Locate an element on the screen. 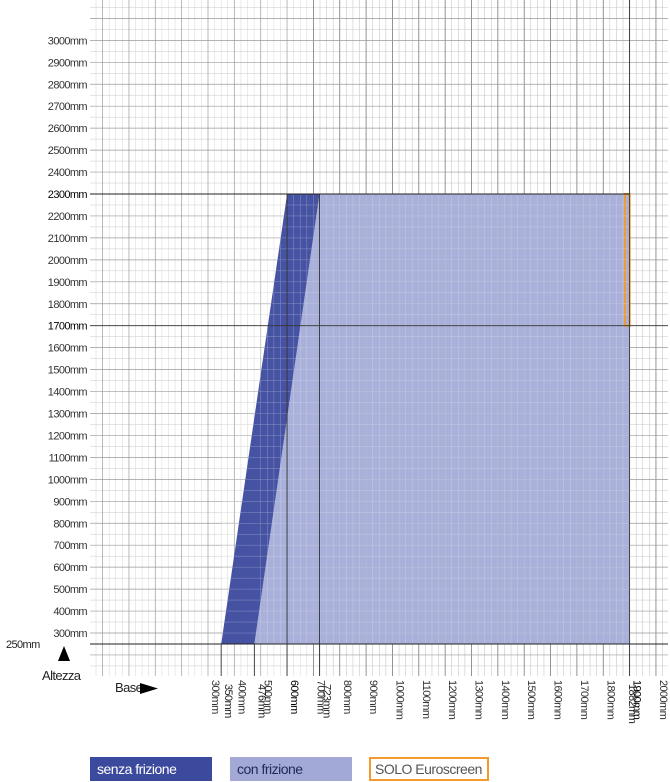  y-tick-label: 1800mm is located at coordinates (68, 305).